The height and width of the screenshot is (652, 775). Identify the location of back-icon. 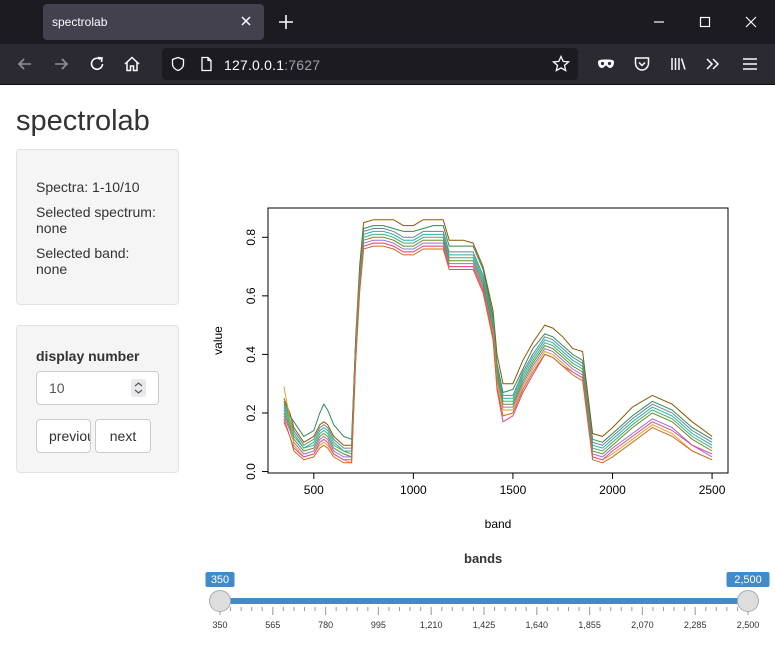
(25, 64).